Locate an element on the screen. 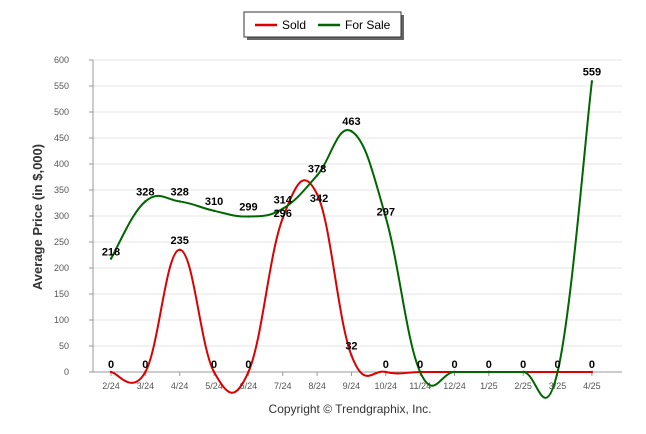 This screenshot has width=646, height=434. legend-label-for-sale: For Sale is located at coordinates (368, 25).